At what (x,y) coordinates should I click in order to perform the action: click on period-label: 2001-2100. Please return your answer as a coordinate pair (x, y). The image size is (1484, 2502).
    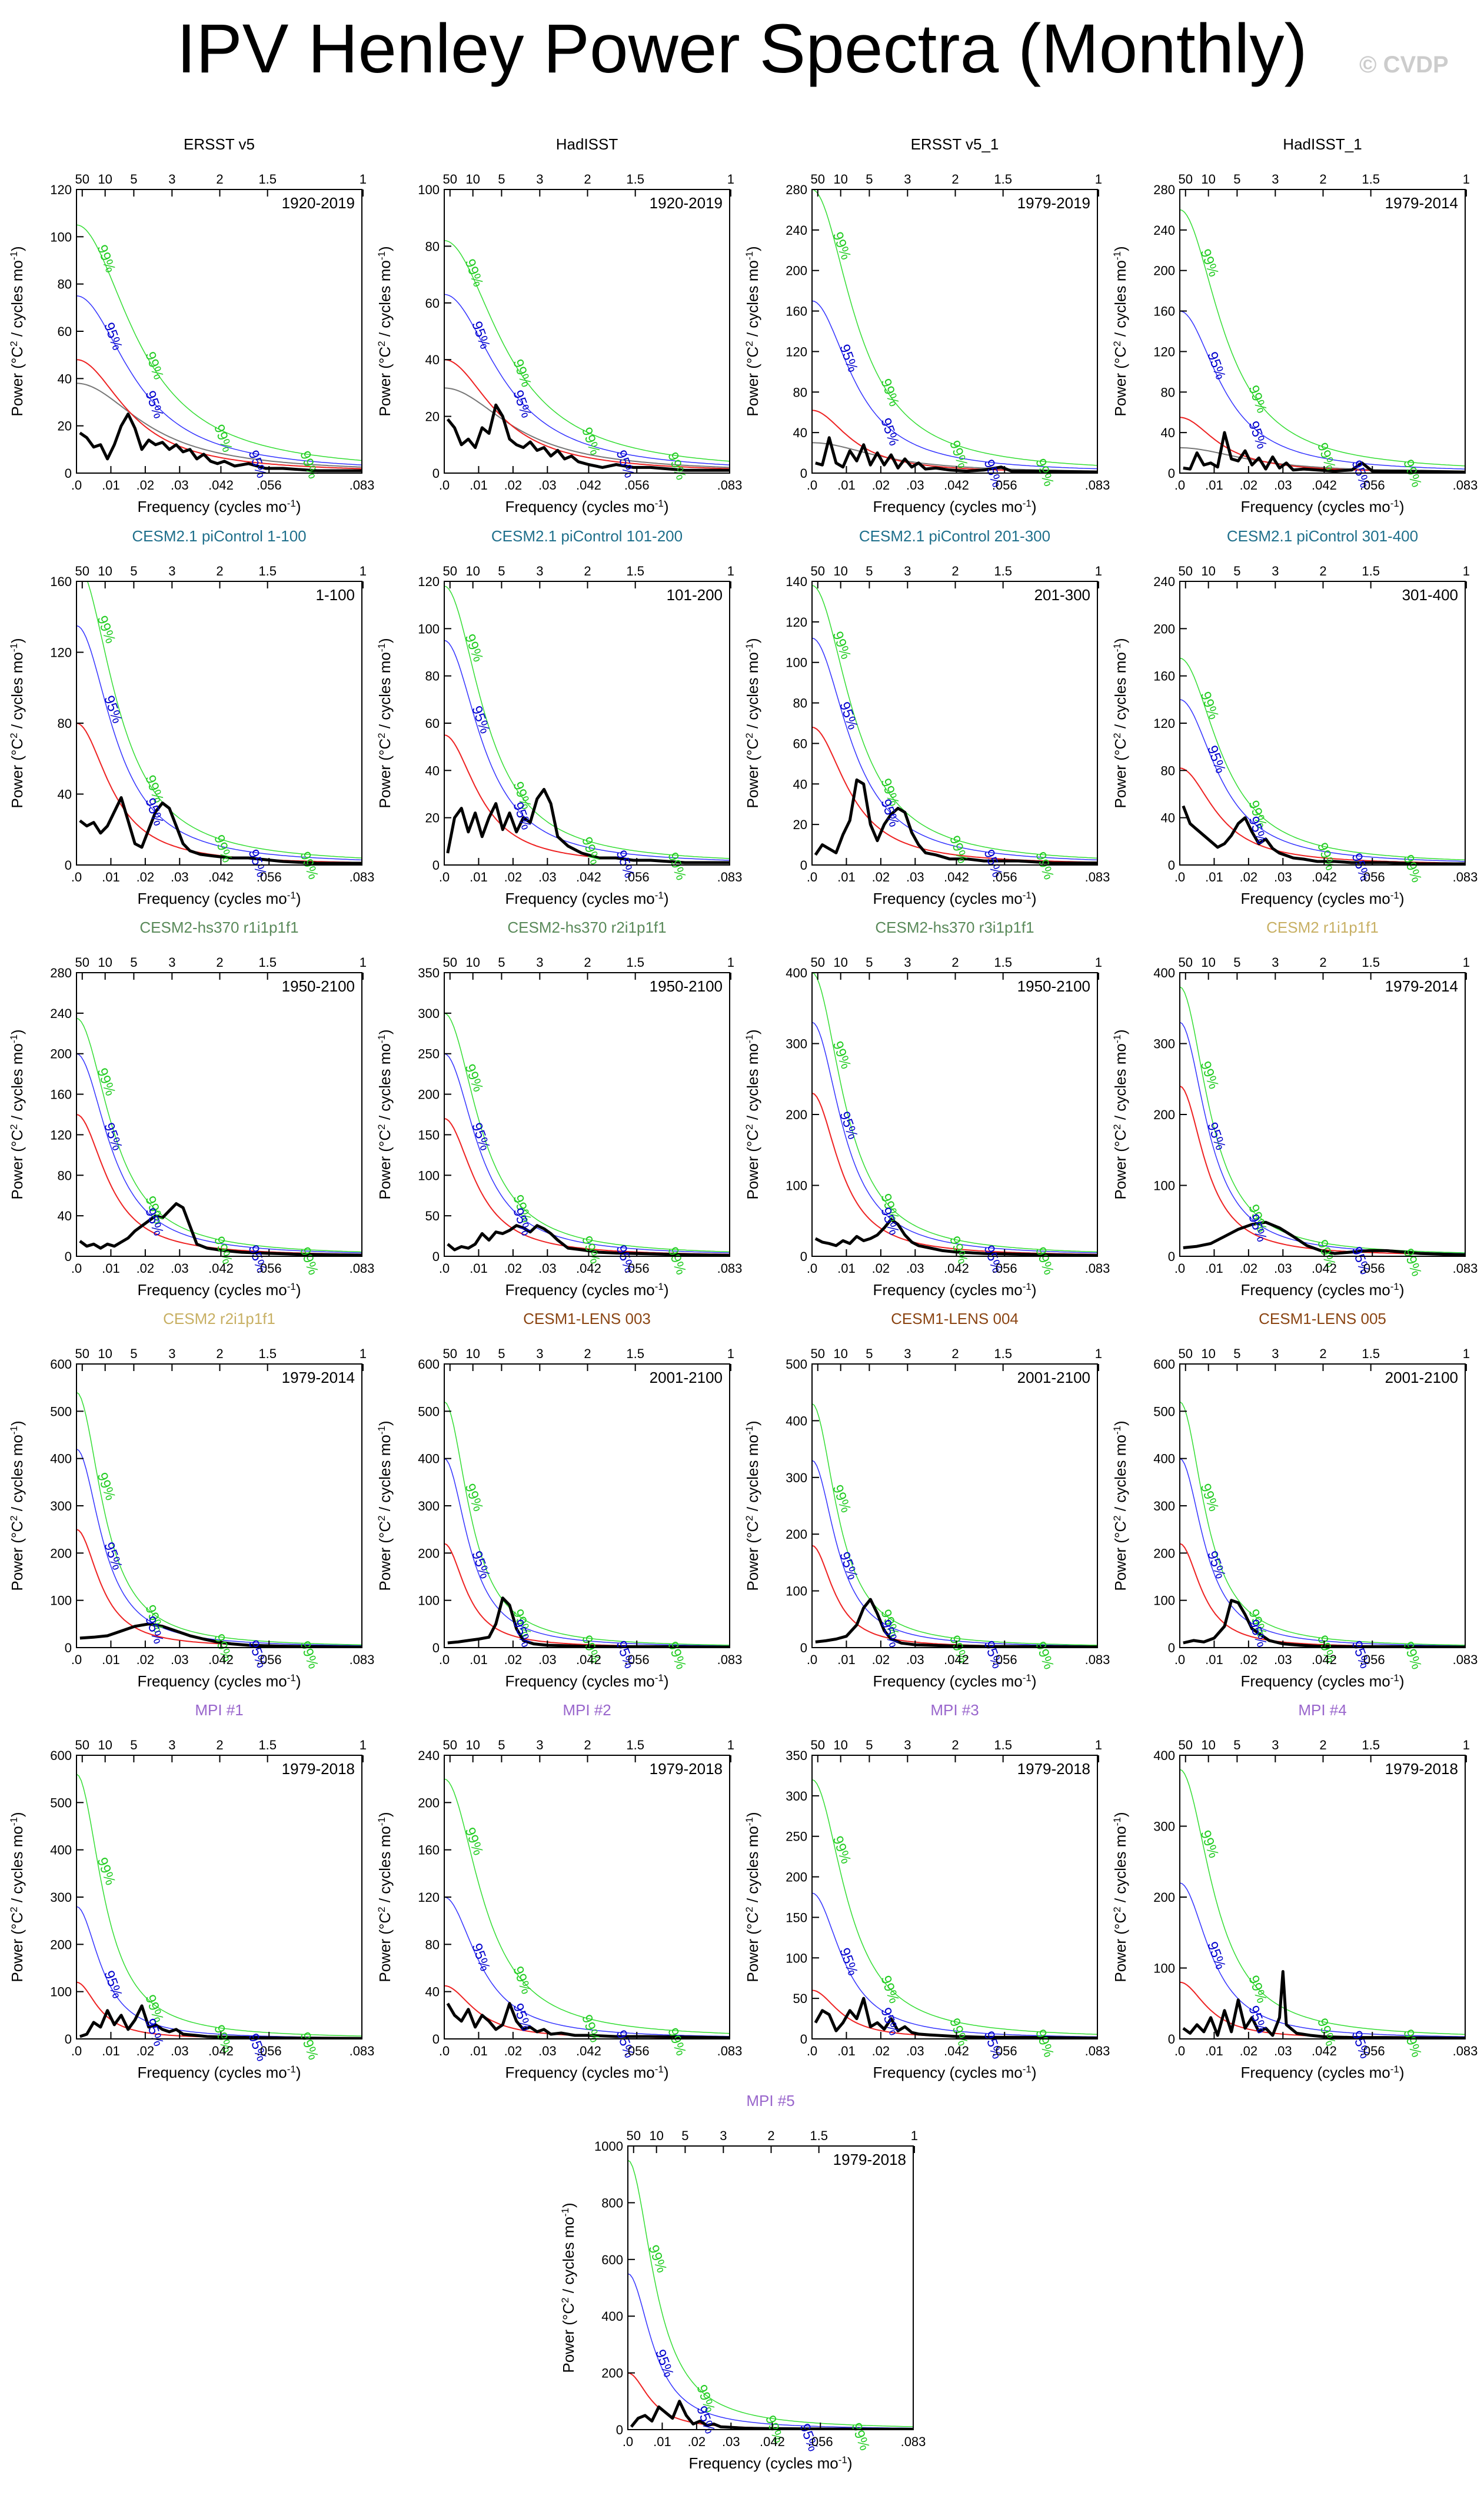
    Looking at the image, I should click on (1421, 1378).